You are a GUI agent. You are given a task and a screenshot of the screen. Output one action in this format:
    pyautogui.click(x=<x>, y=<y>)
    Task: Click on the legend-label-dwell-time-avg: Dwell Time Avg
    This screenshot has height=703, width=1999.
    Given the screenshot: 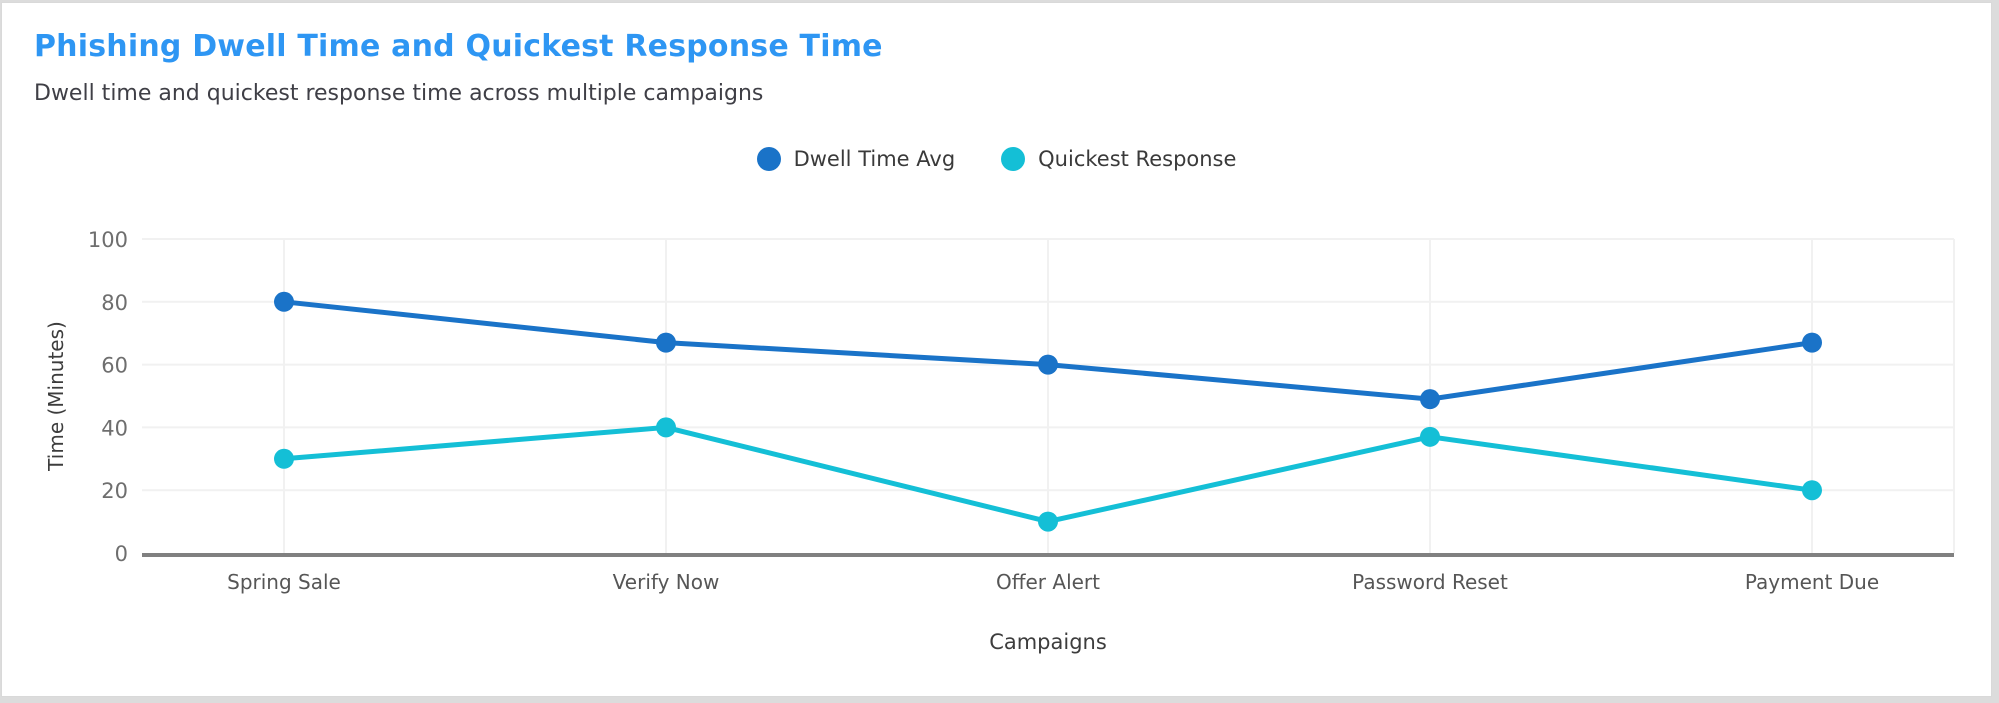 What is the action you would take?
    pyautogui.click(x=874, y=159)
    